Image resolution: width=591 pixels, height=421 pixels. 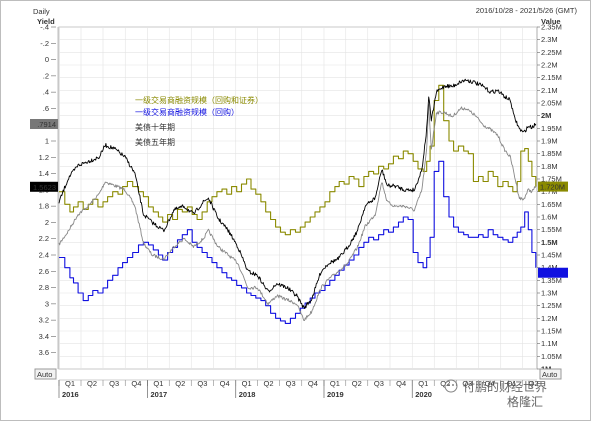 I want to click on year-label: 2020, so click(x=423, y=394).